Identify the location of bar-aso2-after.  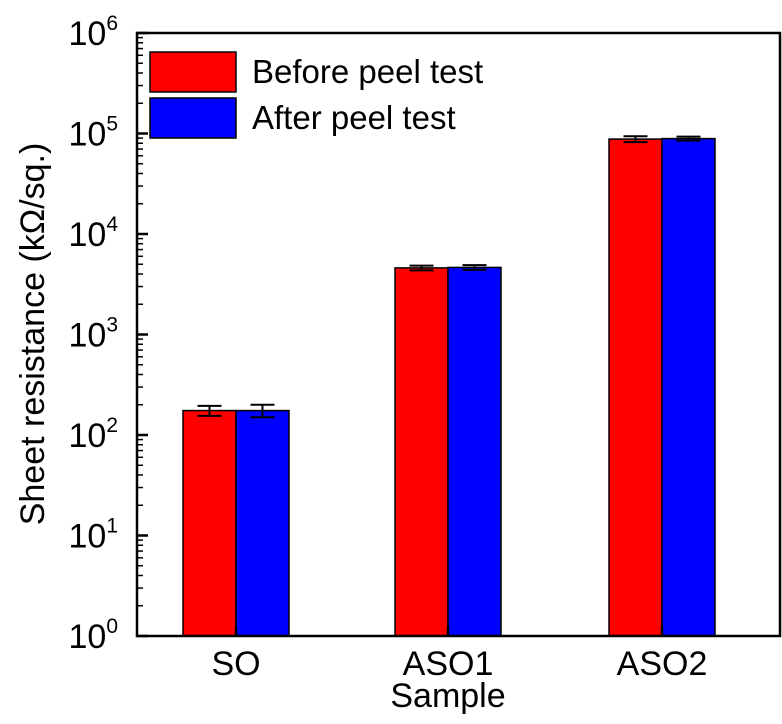
(688, 387).